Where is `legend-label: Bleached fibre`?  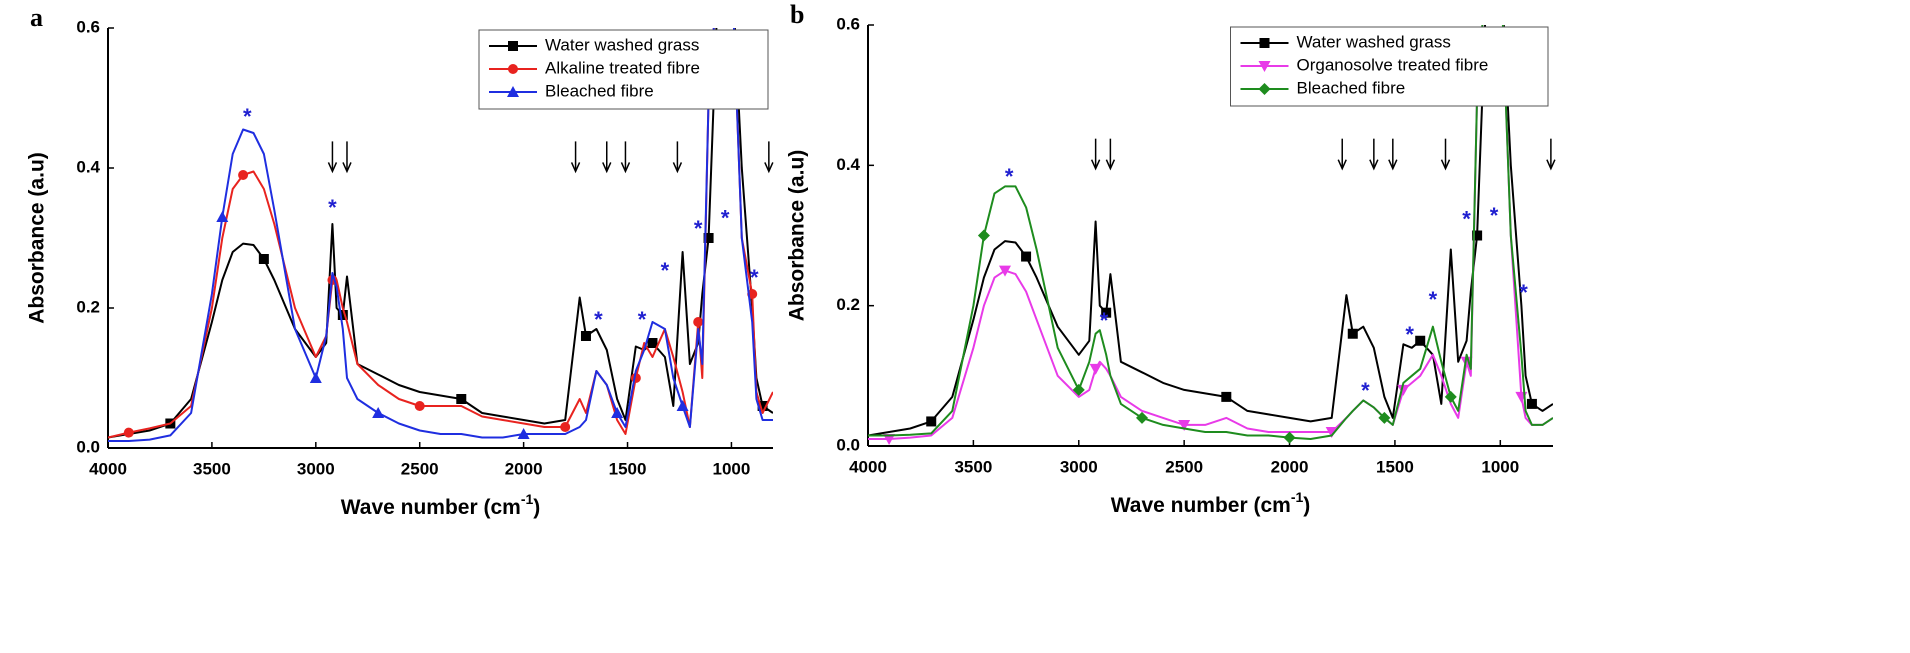
legend-label: Bleached fibre is located at coordinates (599, 90).